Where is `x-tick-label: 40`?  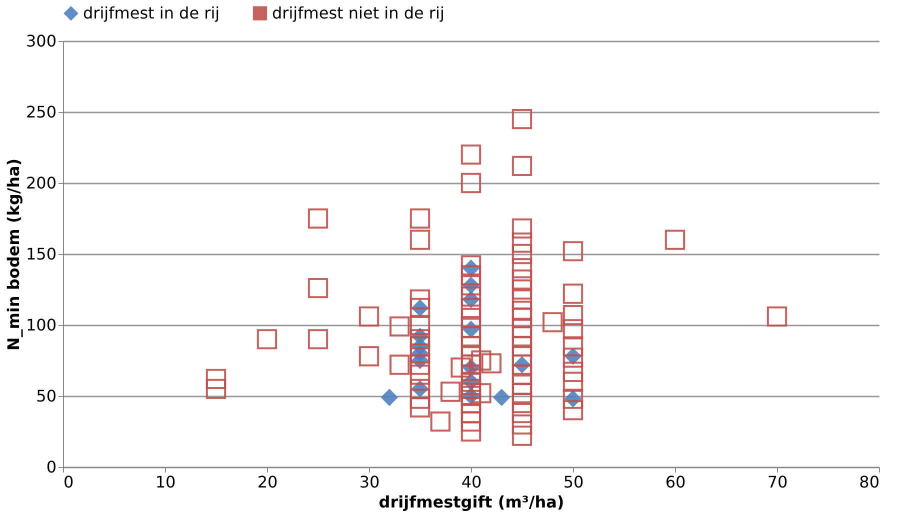
x-tick-label: 40 is located at coordinates (471, 482).